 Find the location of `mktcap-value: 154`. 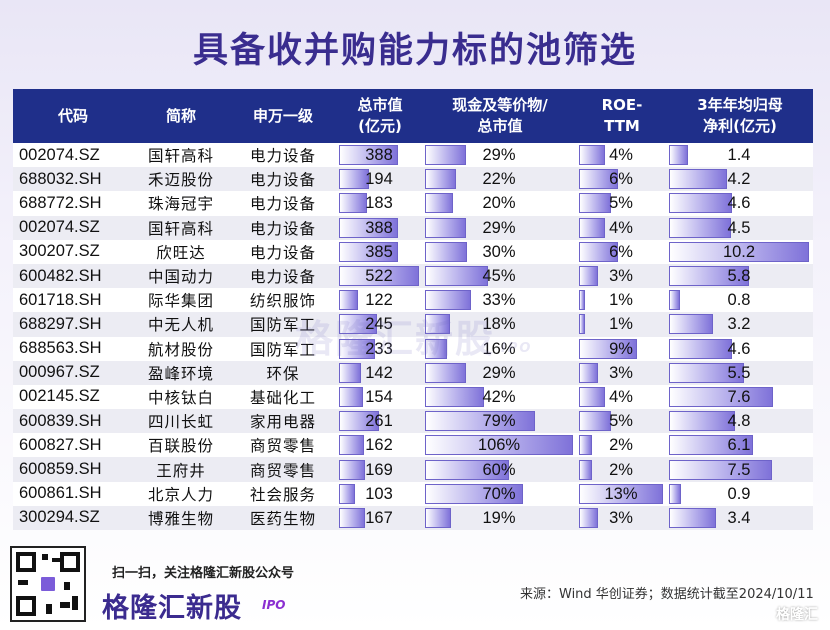

mktcap-value: 154 is located at coordinates (379, 396).